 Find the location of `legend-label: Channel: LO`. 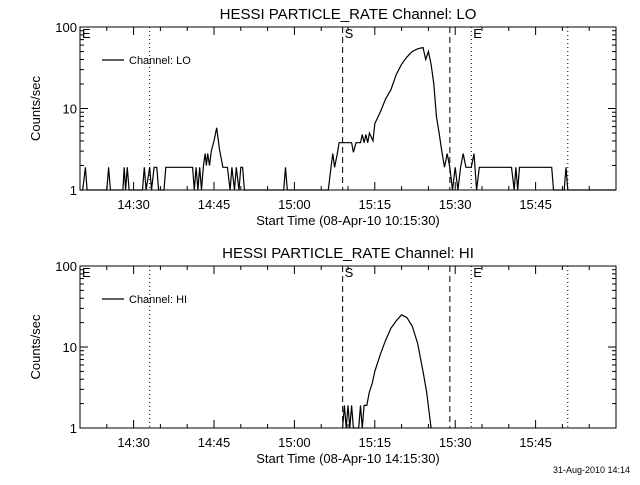

legend-label: Channel: LO is located at coordinates (160, 61).